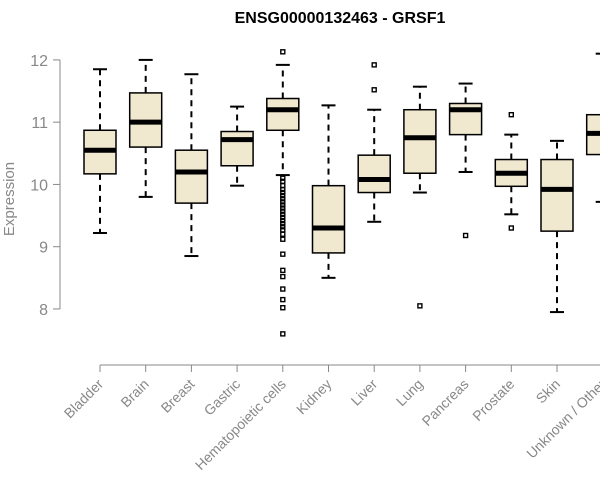 The height and width of the screenshot is (500, 600). What do you see at coordinates (134, 393) in the screenshot?
I see `x-tick-label: Brain` at bounding box center [134, 393].